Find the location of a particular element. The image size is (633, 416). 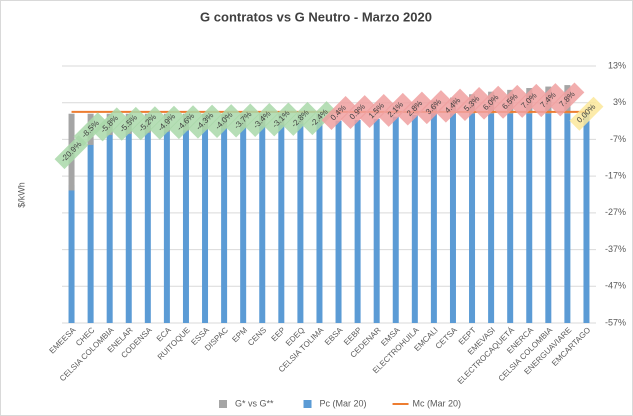

chart-title: G contratos vs G Neutro - Marzo 2020 is located at coordinates (316, 16).